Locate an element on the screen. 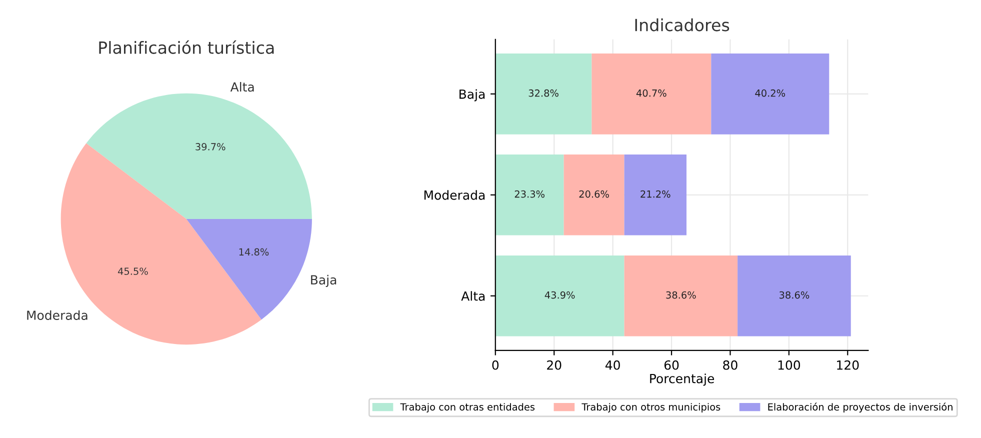  data-label: 21.2% is located at coordinates (655, 194).